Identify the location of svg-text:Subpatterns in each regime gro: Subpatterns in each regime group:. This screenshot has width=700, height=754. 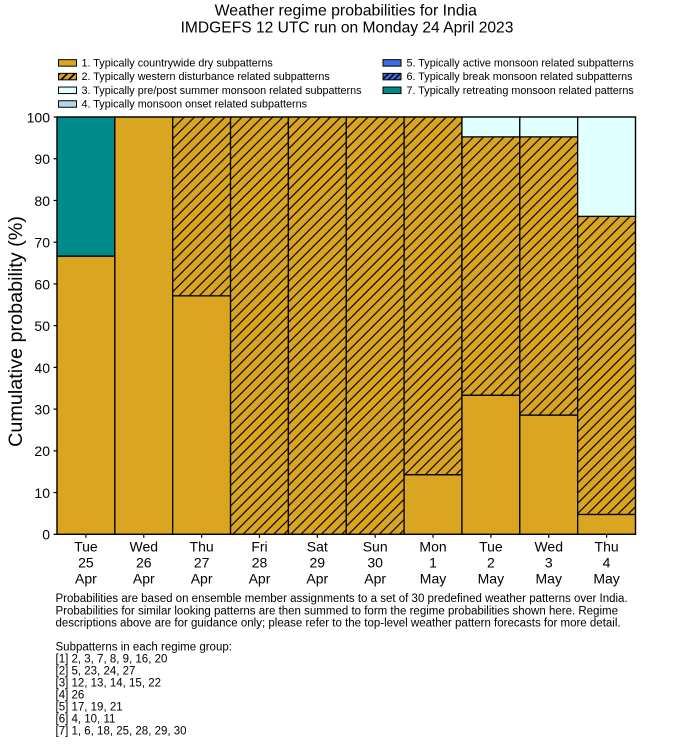
(144, 648).